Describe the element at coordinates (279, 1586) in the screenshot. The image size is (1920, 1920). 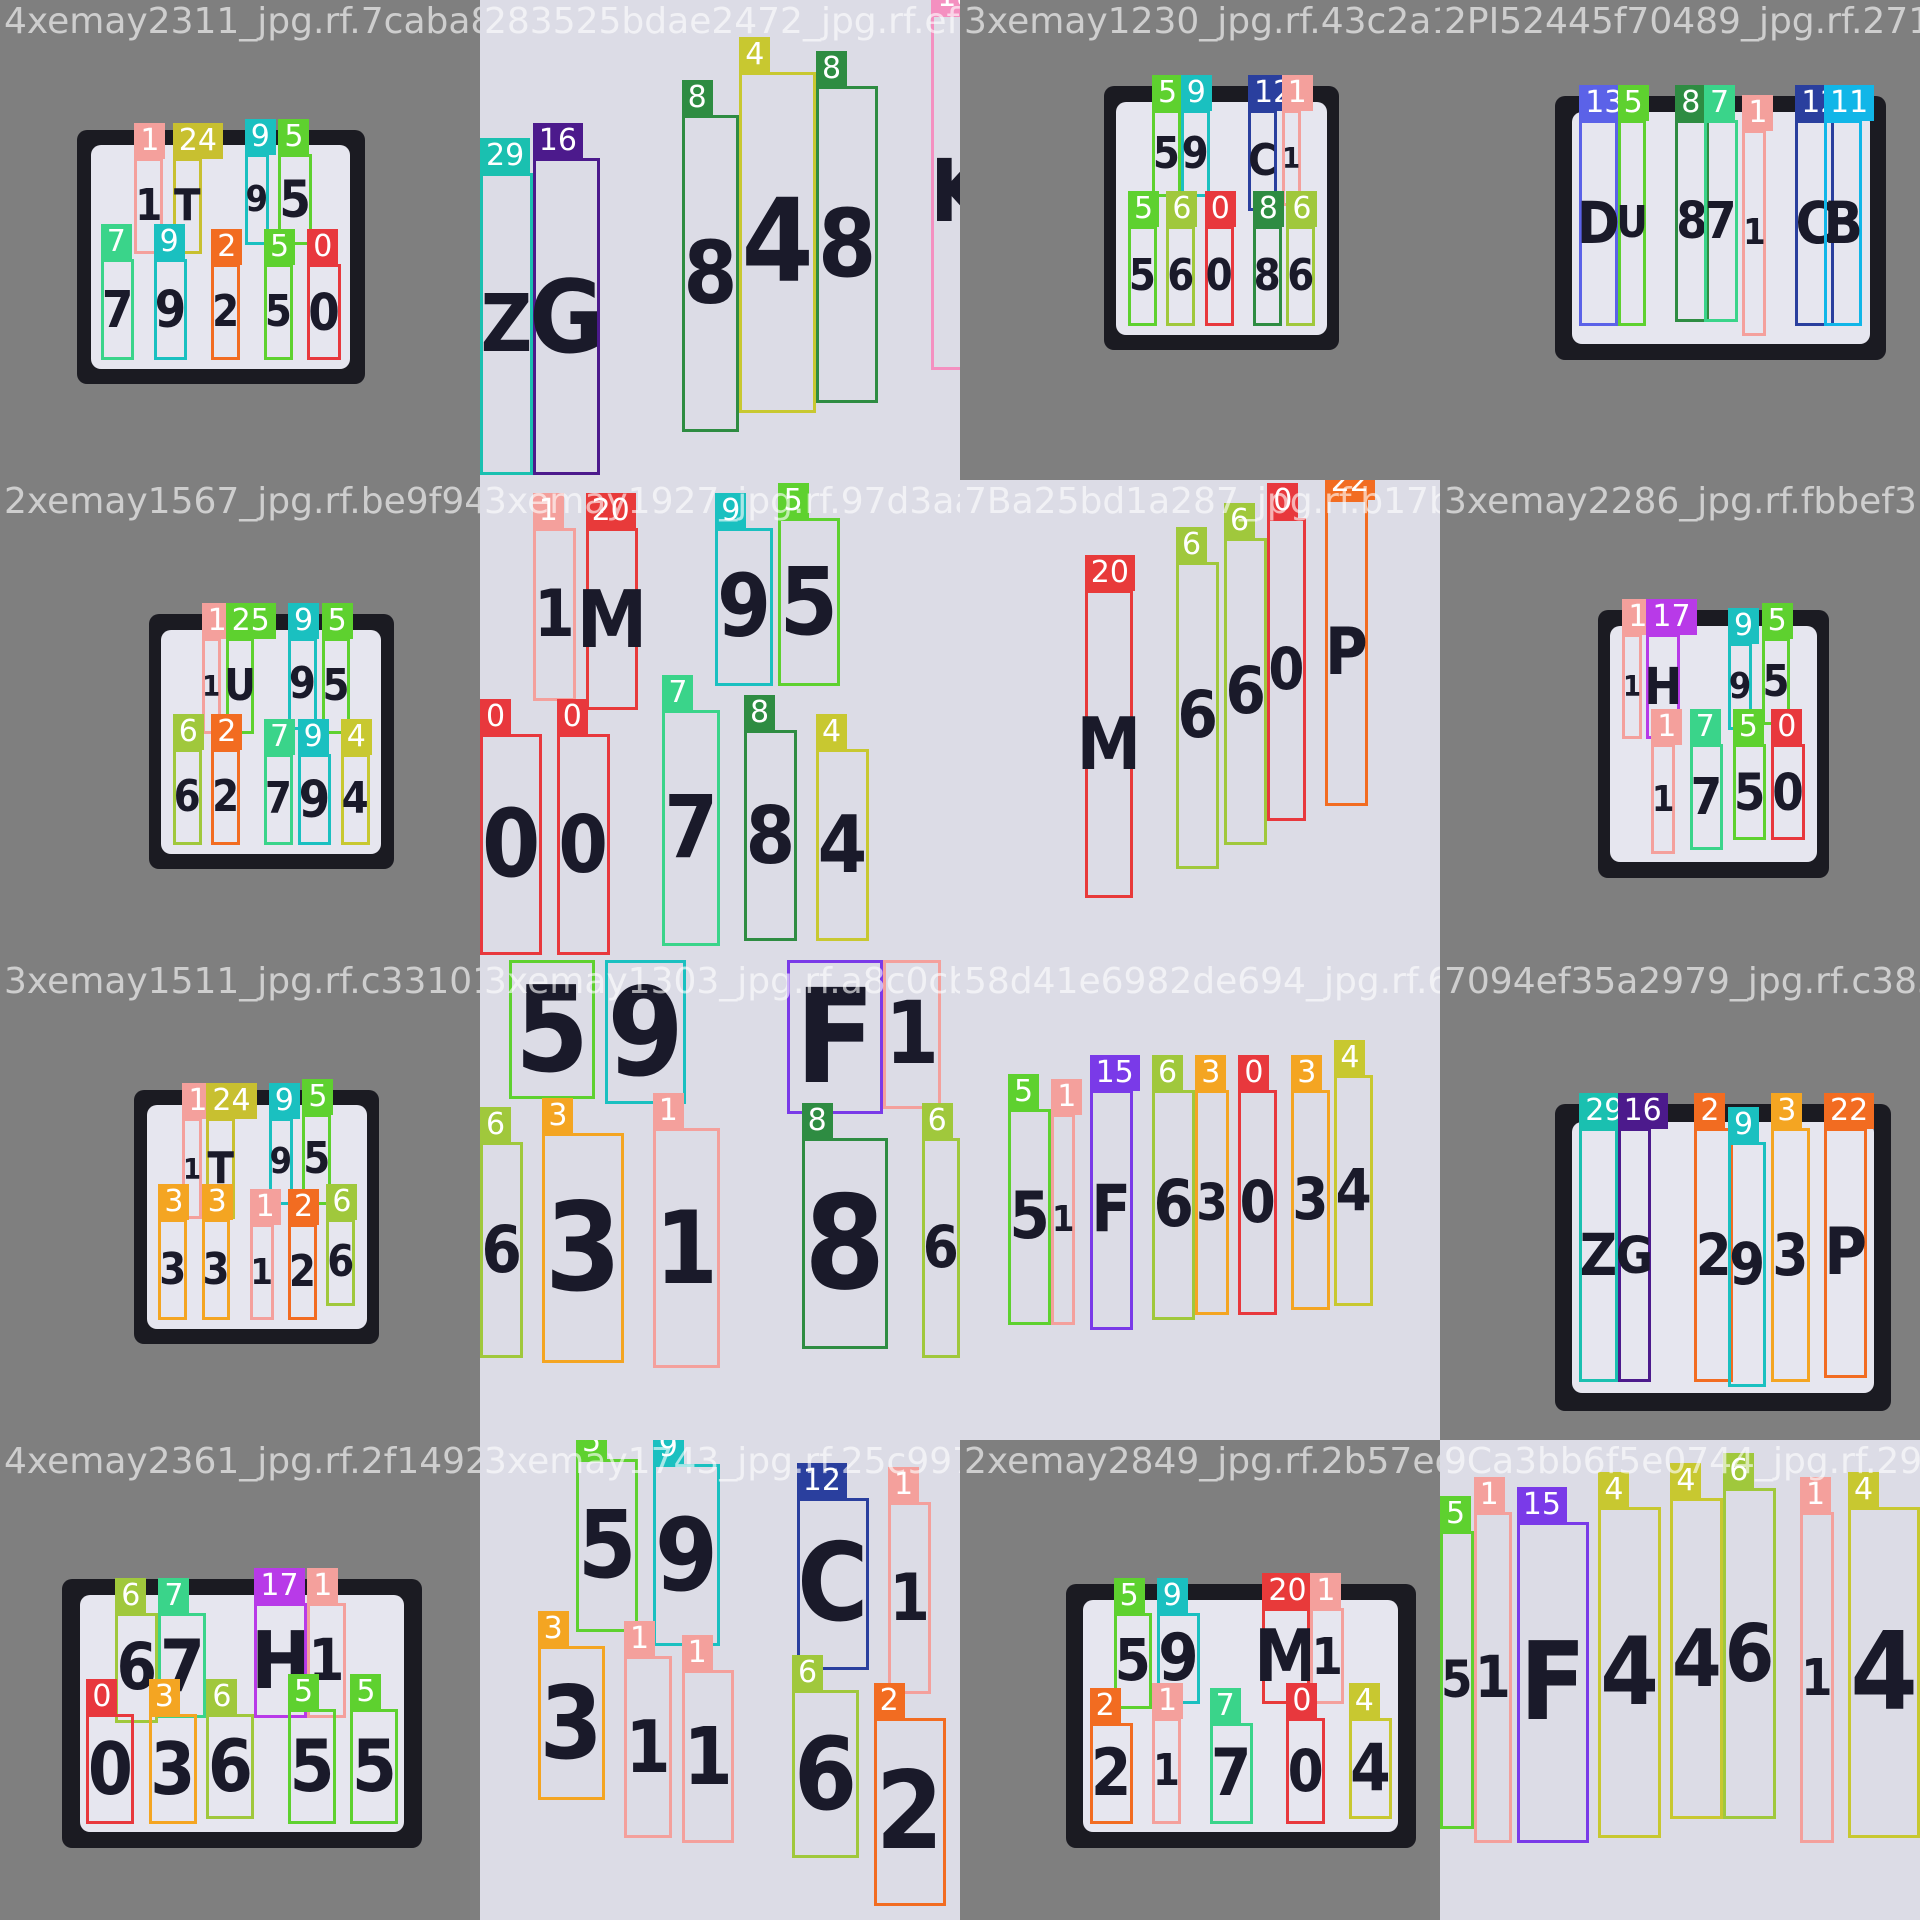
I see `class-label: 17` at that location.